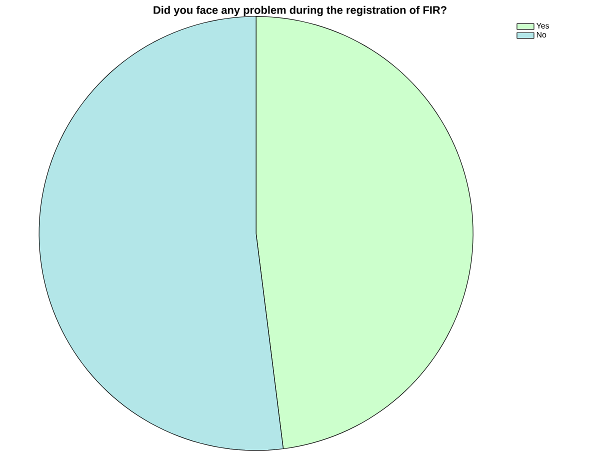  I want to click on chart-title: Did you face any problem during the registration of FIR?, so click(300, 11).